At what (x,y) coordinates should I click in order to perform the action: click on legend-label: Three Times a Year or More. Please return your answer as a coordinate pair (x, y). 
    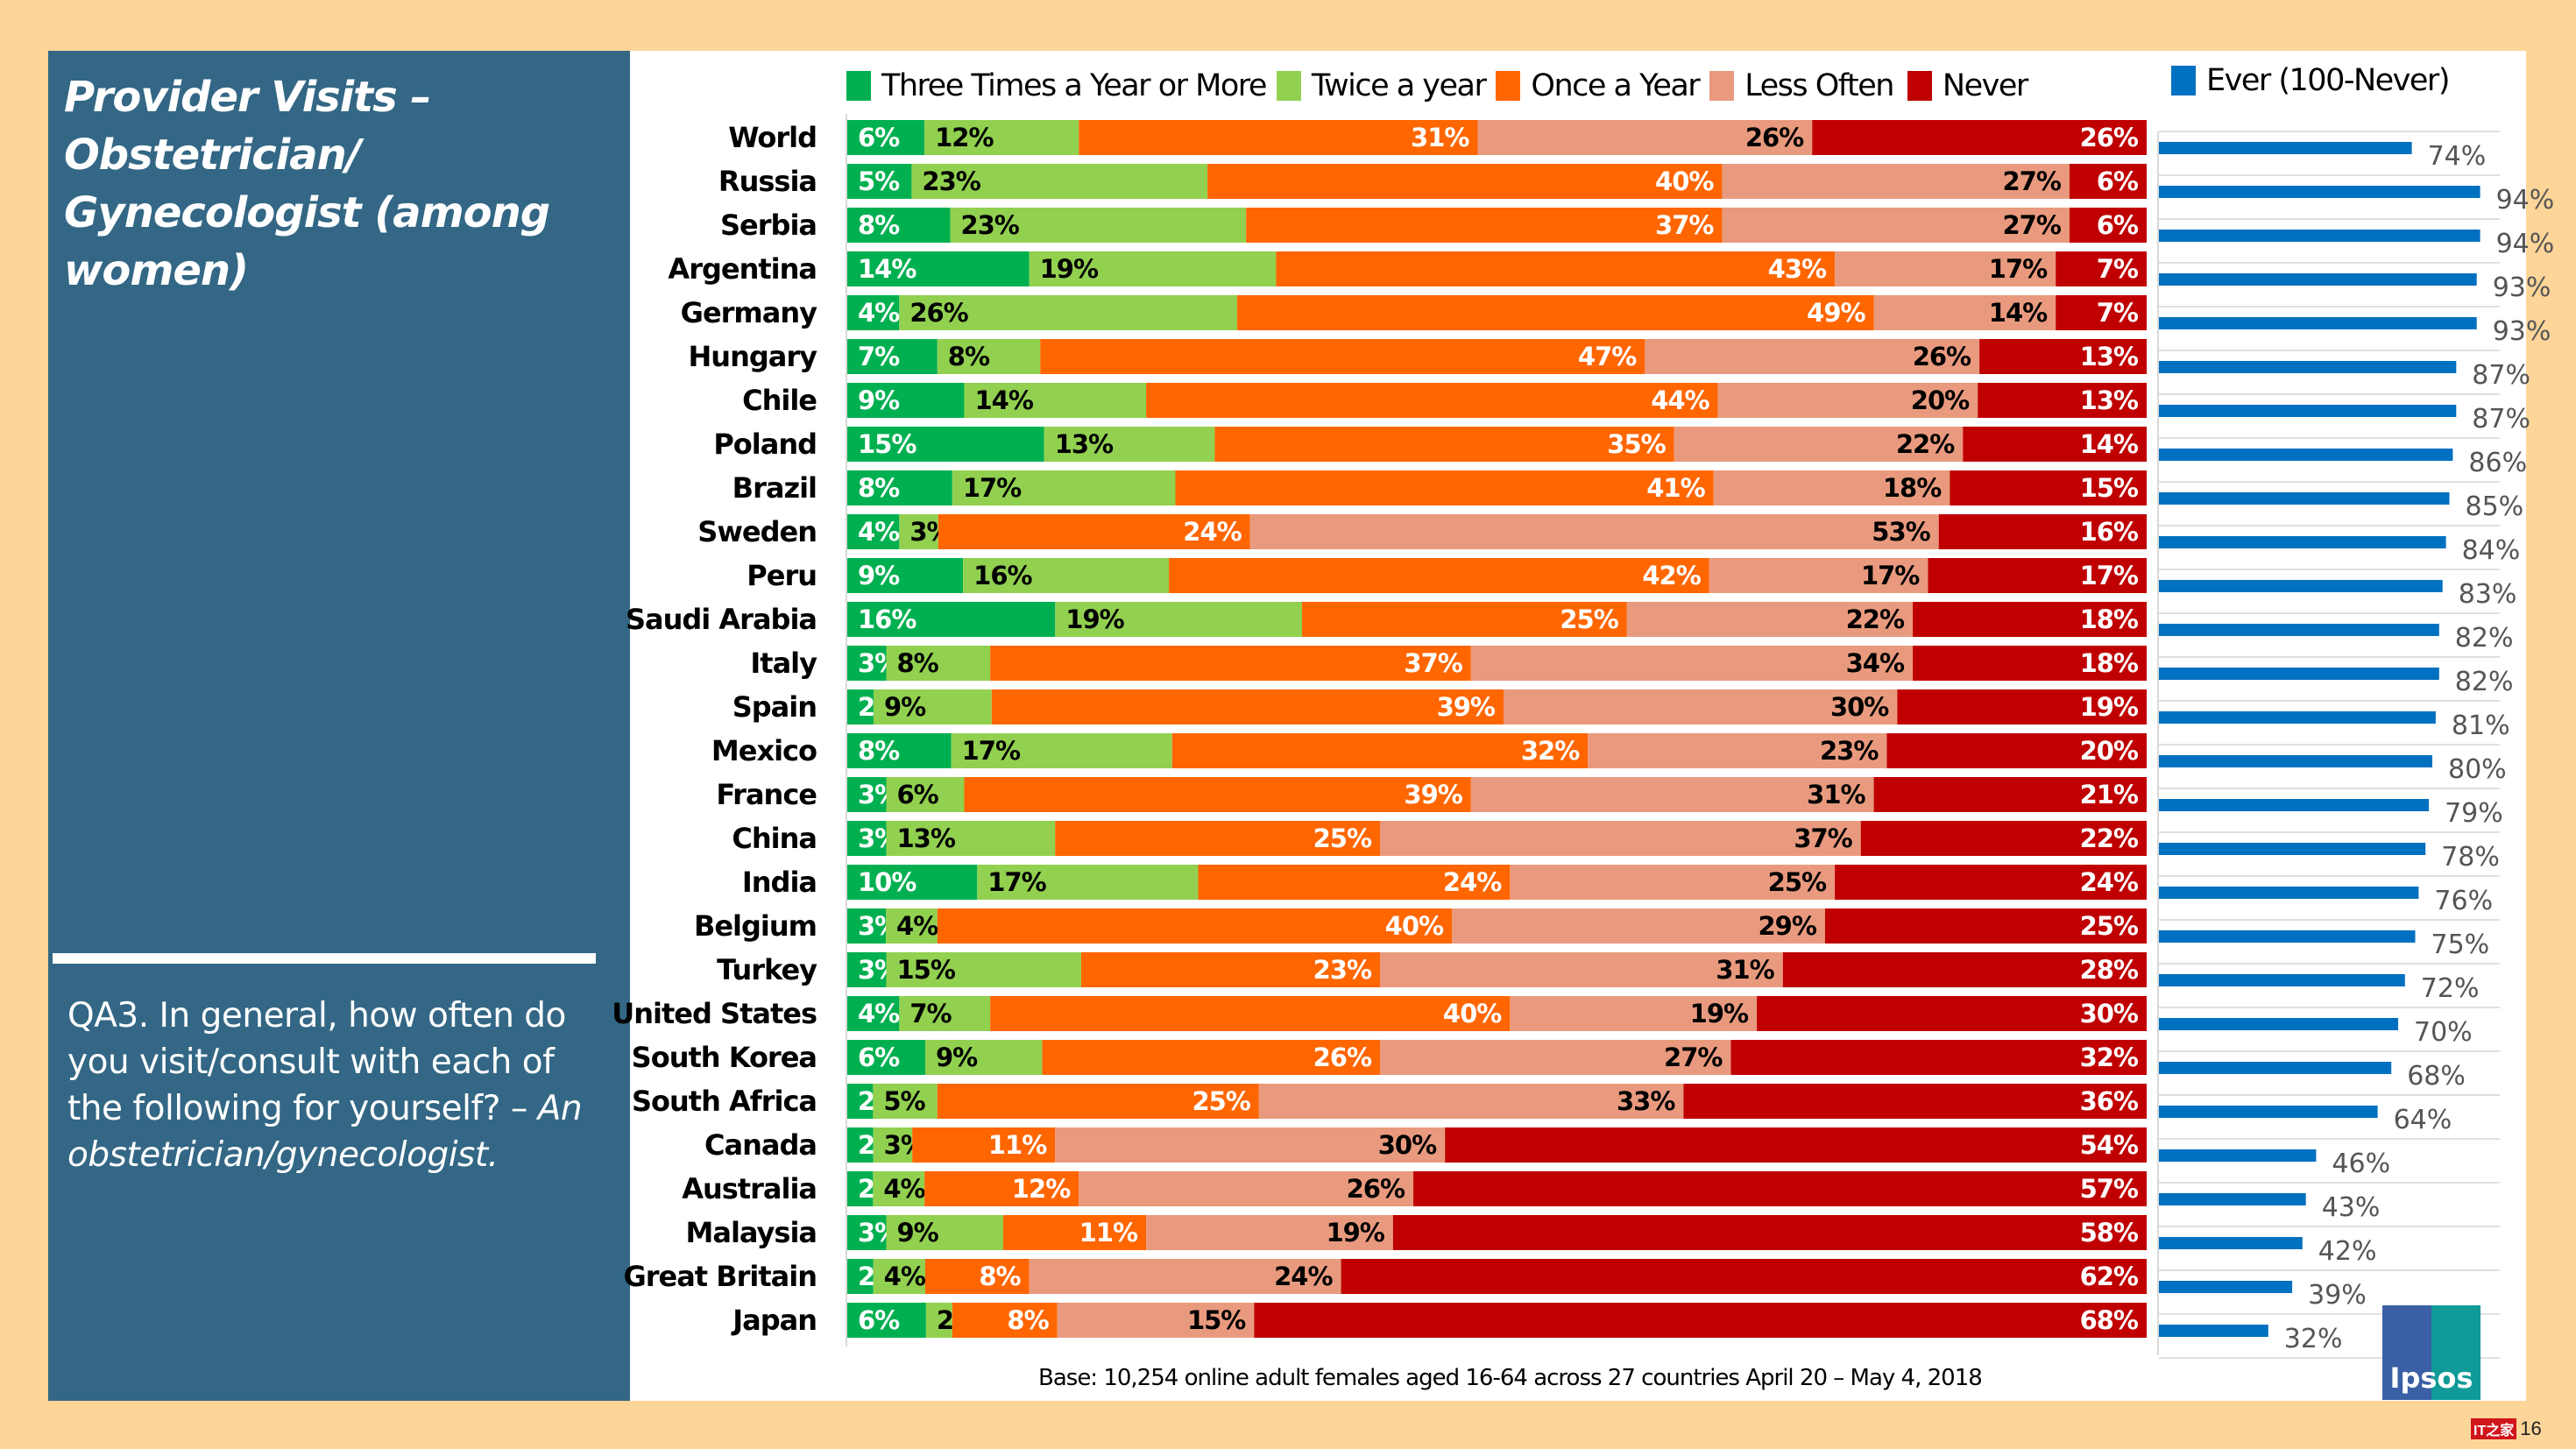
    Looking at the image, I should click on (1074, 85).